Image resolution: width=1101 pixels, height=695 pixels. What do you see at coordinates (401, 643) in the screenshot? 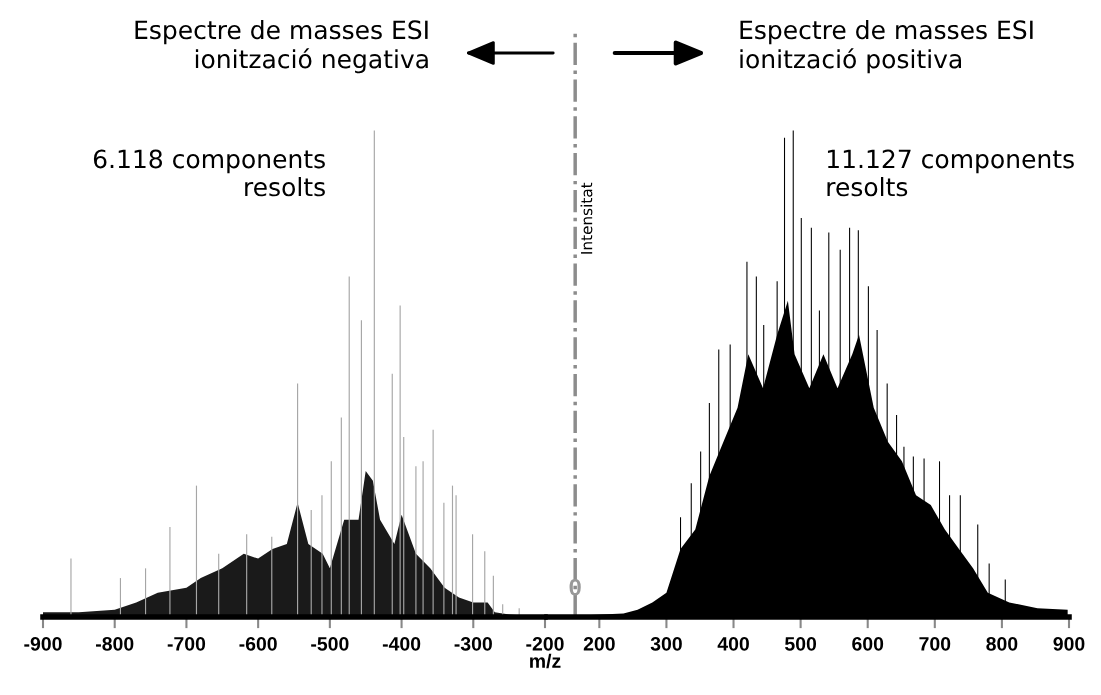
I see `x-tick-label: -400` at bounding box center [401, 643].